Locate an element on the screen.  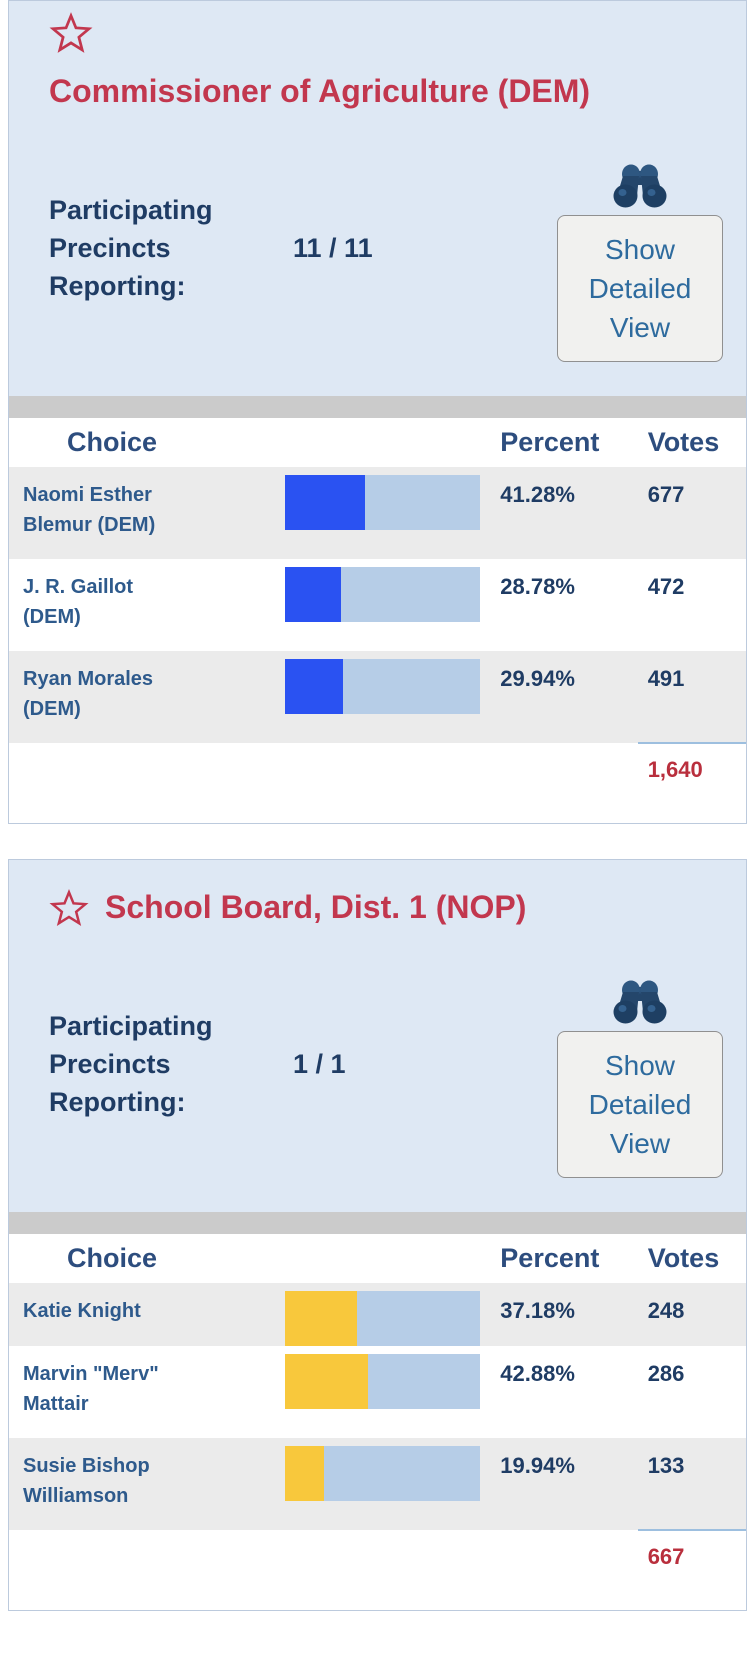
precincts-reporting: Participating Precincts Reporting: 1 / 1 is located at coordinates (197, 1064).